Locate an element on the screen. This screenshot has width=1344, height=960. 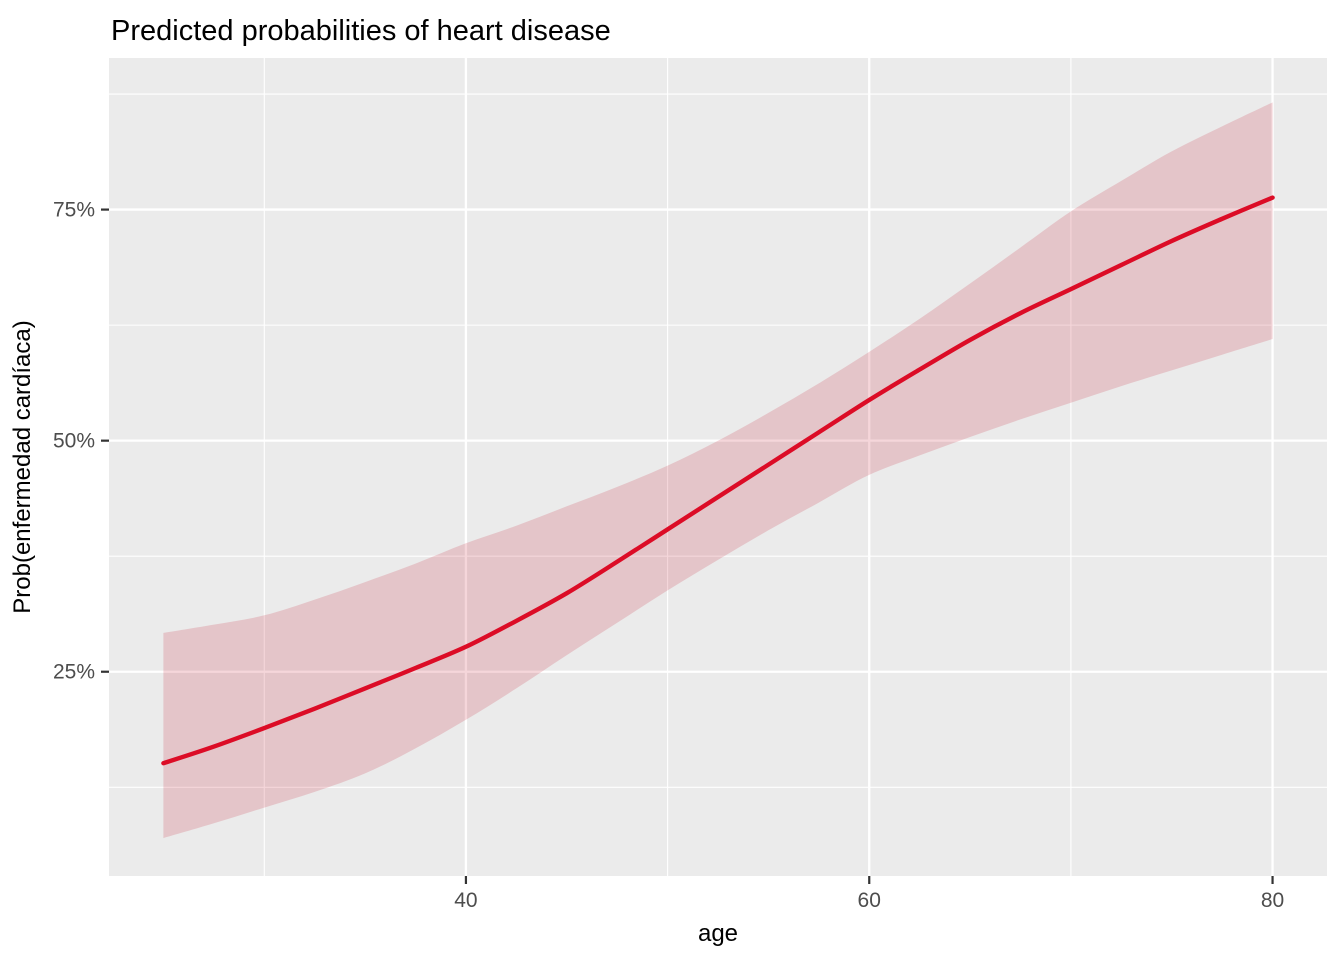
x-tick-label: 80 is located at coordinates (1272, 900).